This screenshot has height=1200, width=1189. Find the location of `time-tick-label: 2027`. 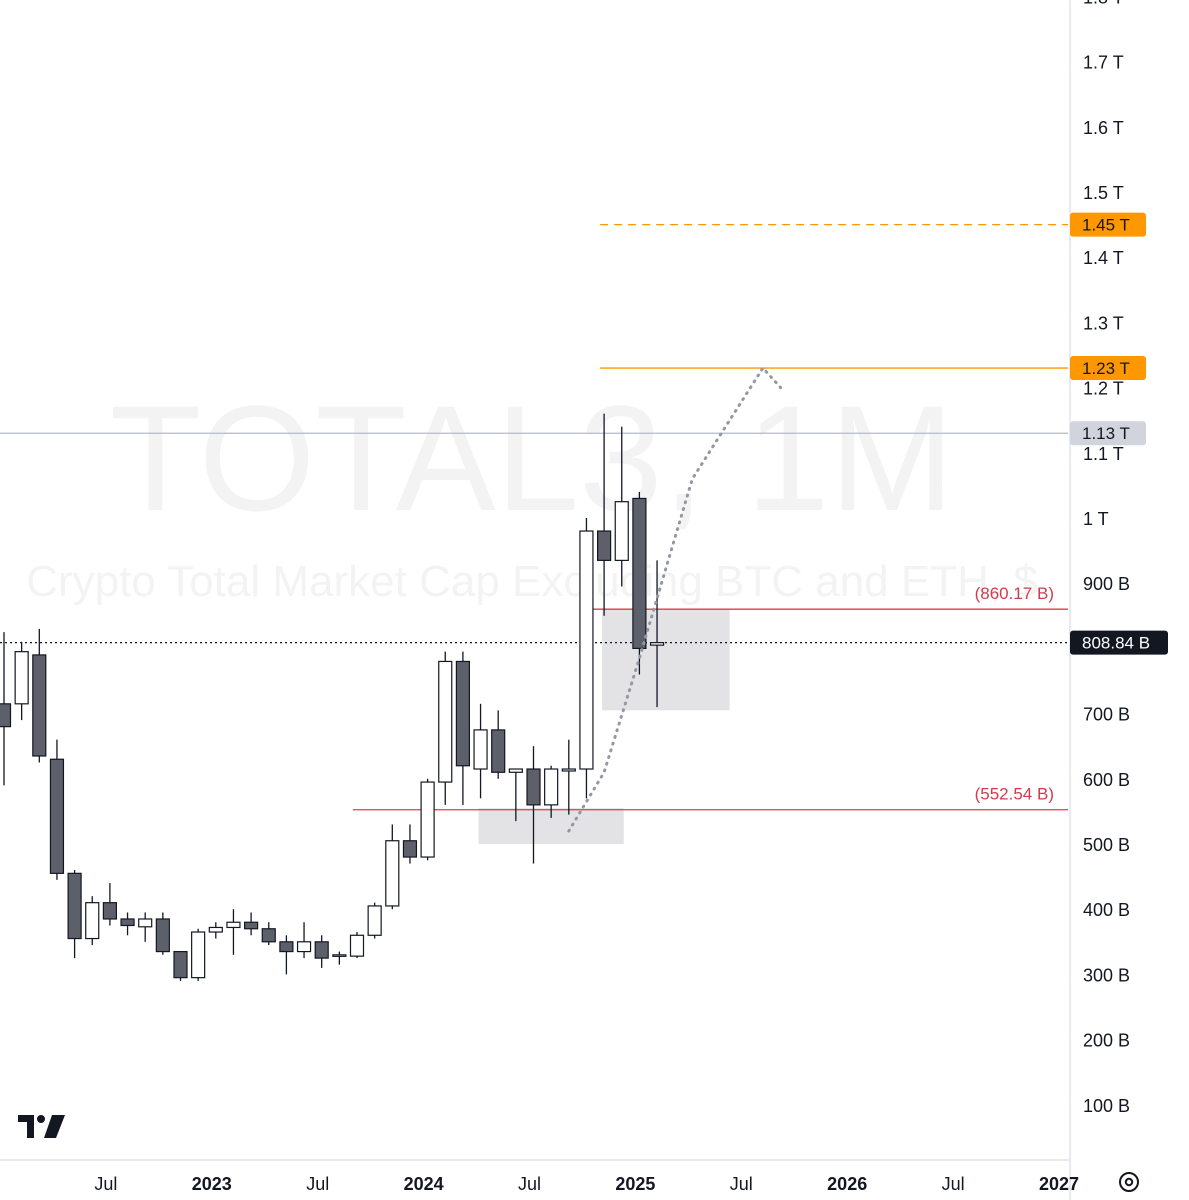

time-tick-label: 2027 is located at coordinates (1059, 1184).